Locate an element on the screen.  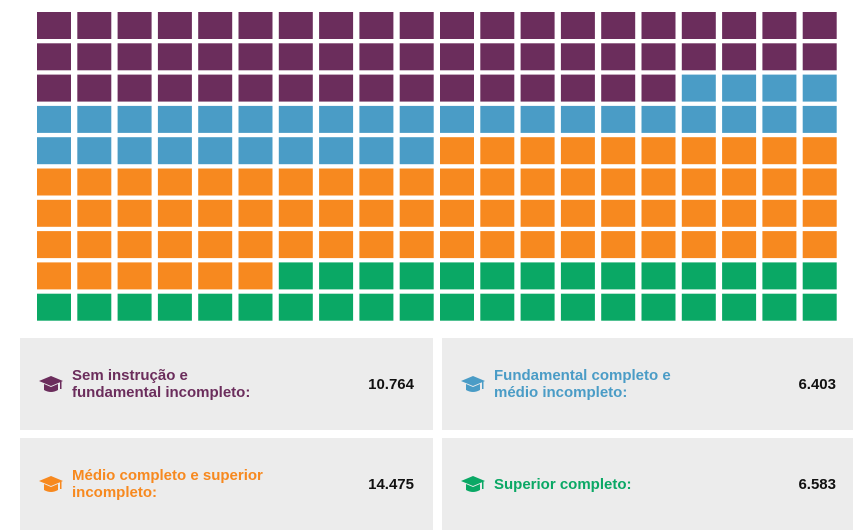
legend-panel: Superior completo: 6.583 is located at coordinates (647, 484).